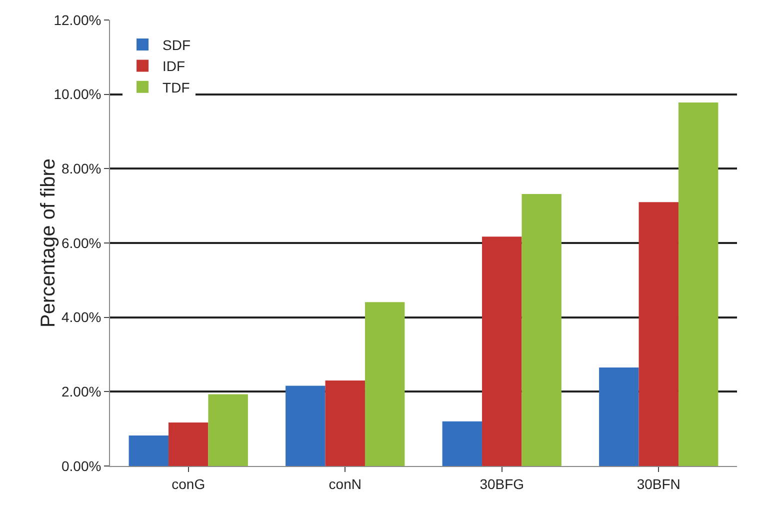 The image size is (757, 506). Describe the element at coordinates (78, 94) in the screenshot. I see `y-tick-label: 10.00%` at that location.